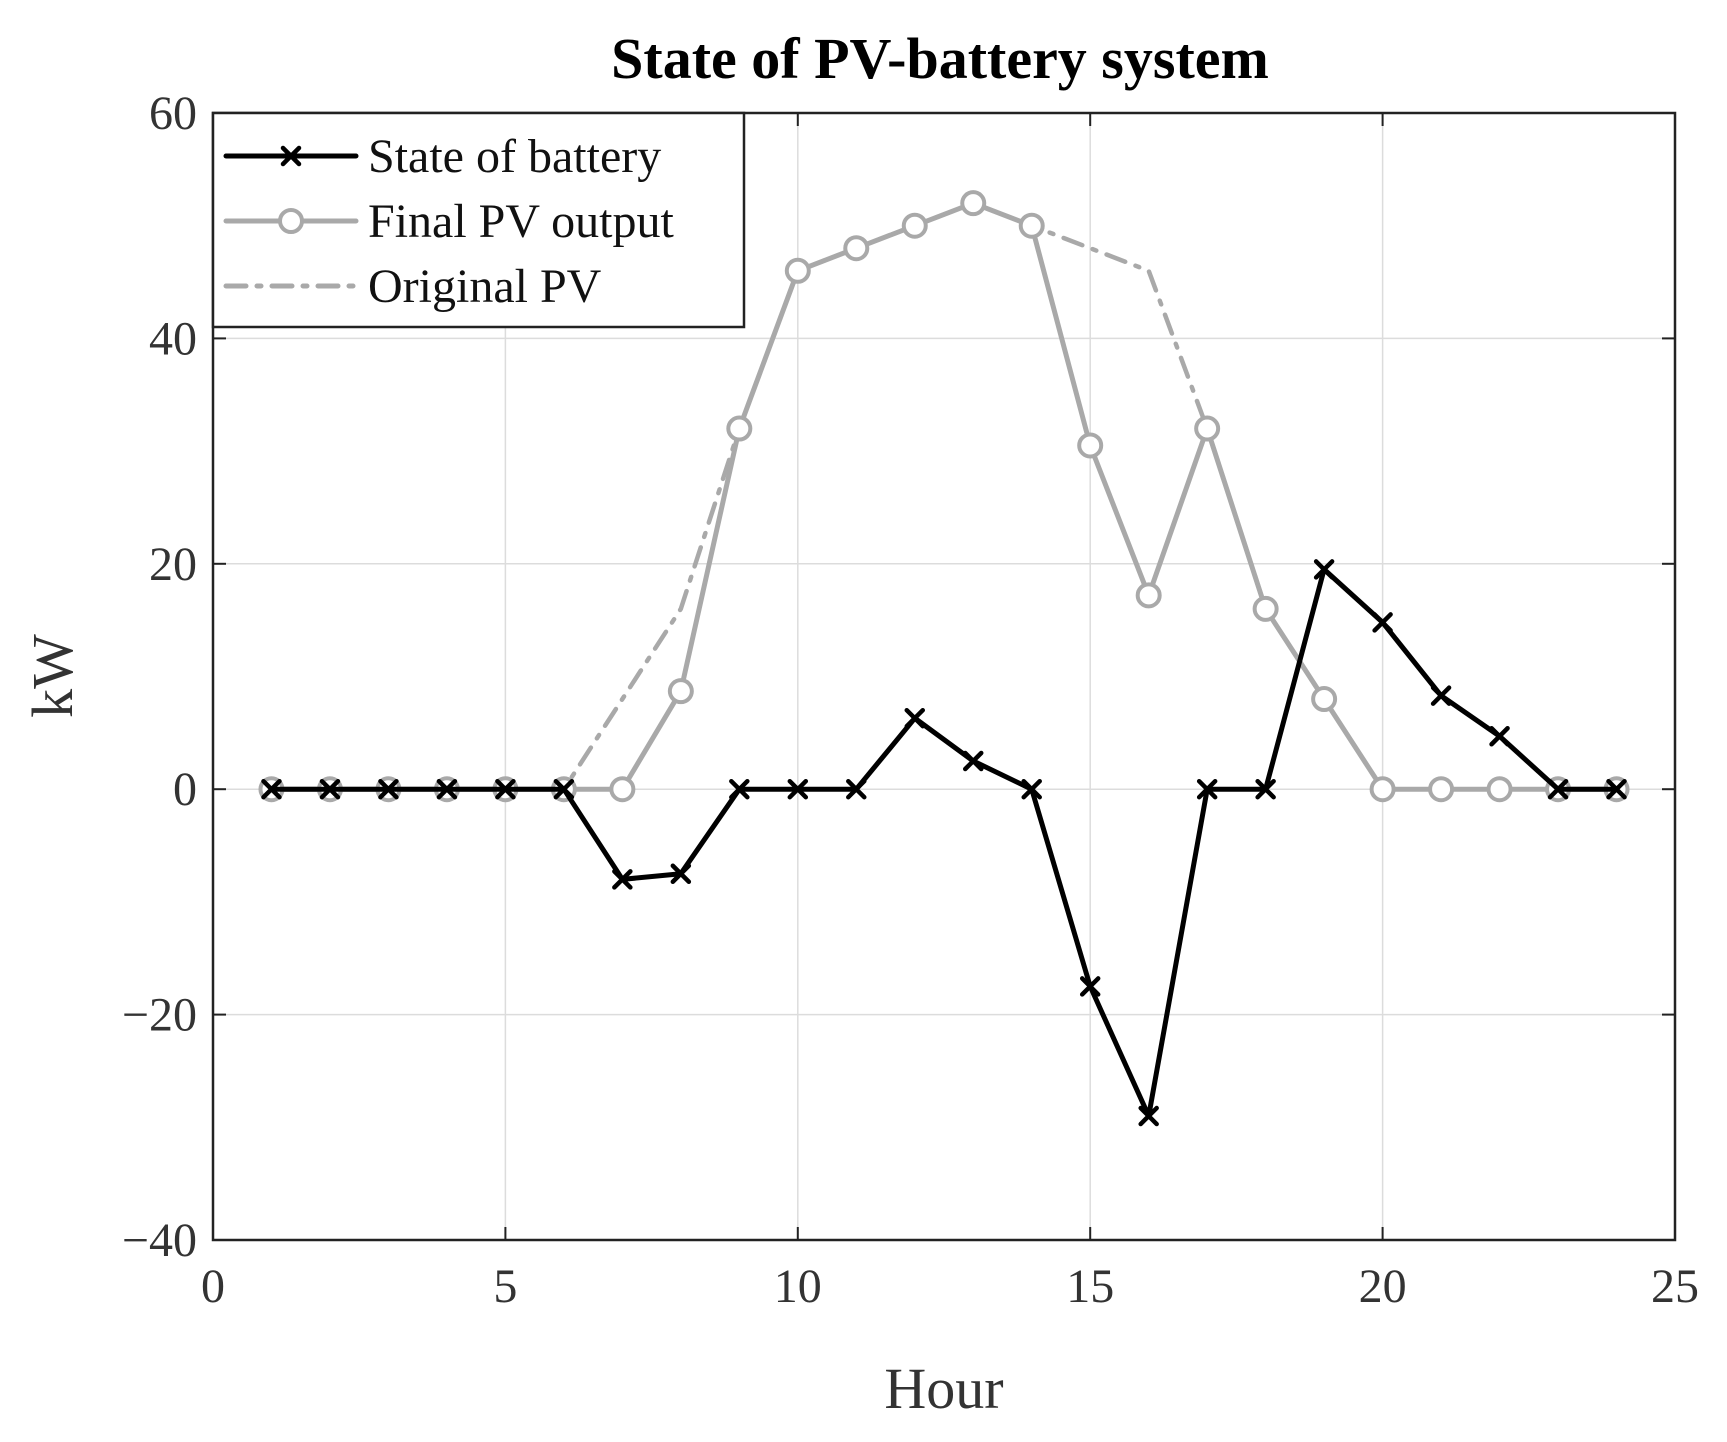 Image resolution: width=1727 pixels, height=1442 pixels. What do you see at coordinates (185, 789) in the screenshot?
I see `y-tick-label: 0` at bounding box center [185, 789].